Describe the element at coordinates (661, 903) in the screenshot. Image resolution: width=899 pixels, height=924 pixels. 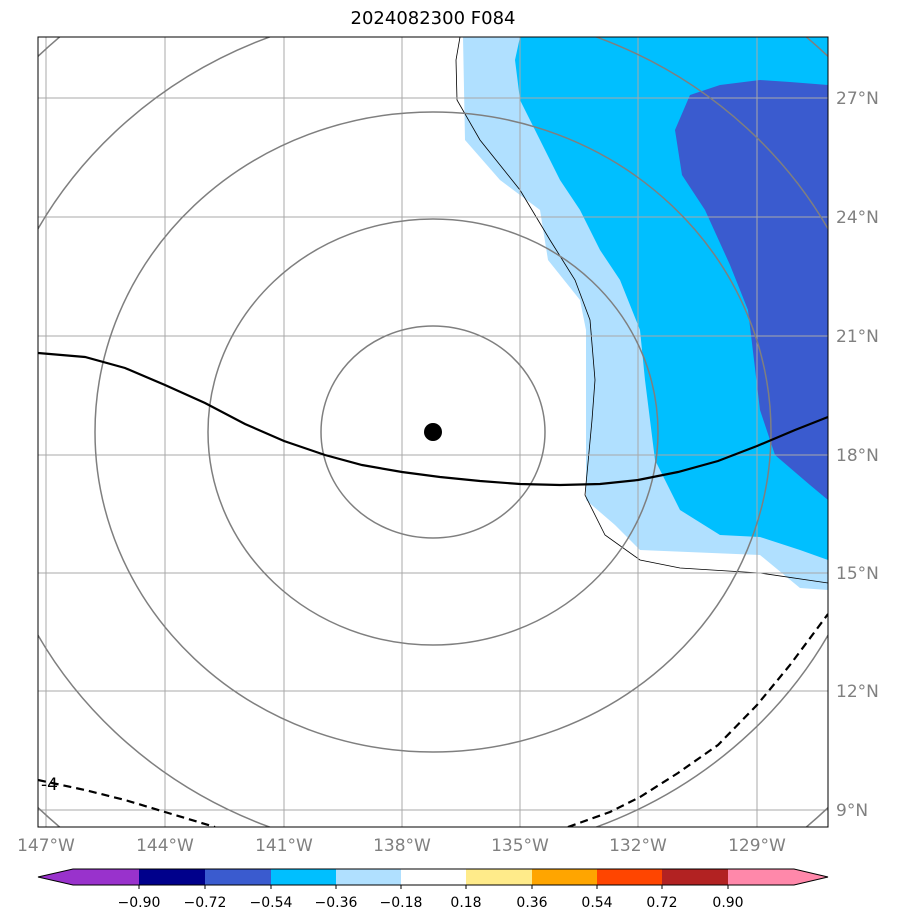
I see `colorbar-tick-label: 0.72` at that location.